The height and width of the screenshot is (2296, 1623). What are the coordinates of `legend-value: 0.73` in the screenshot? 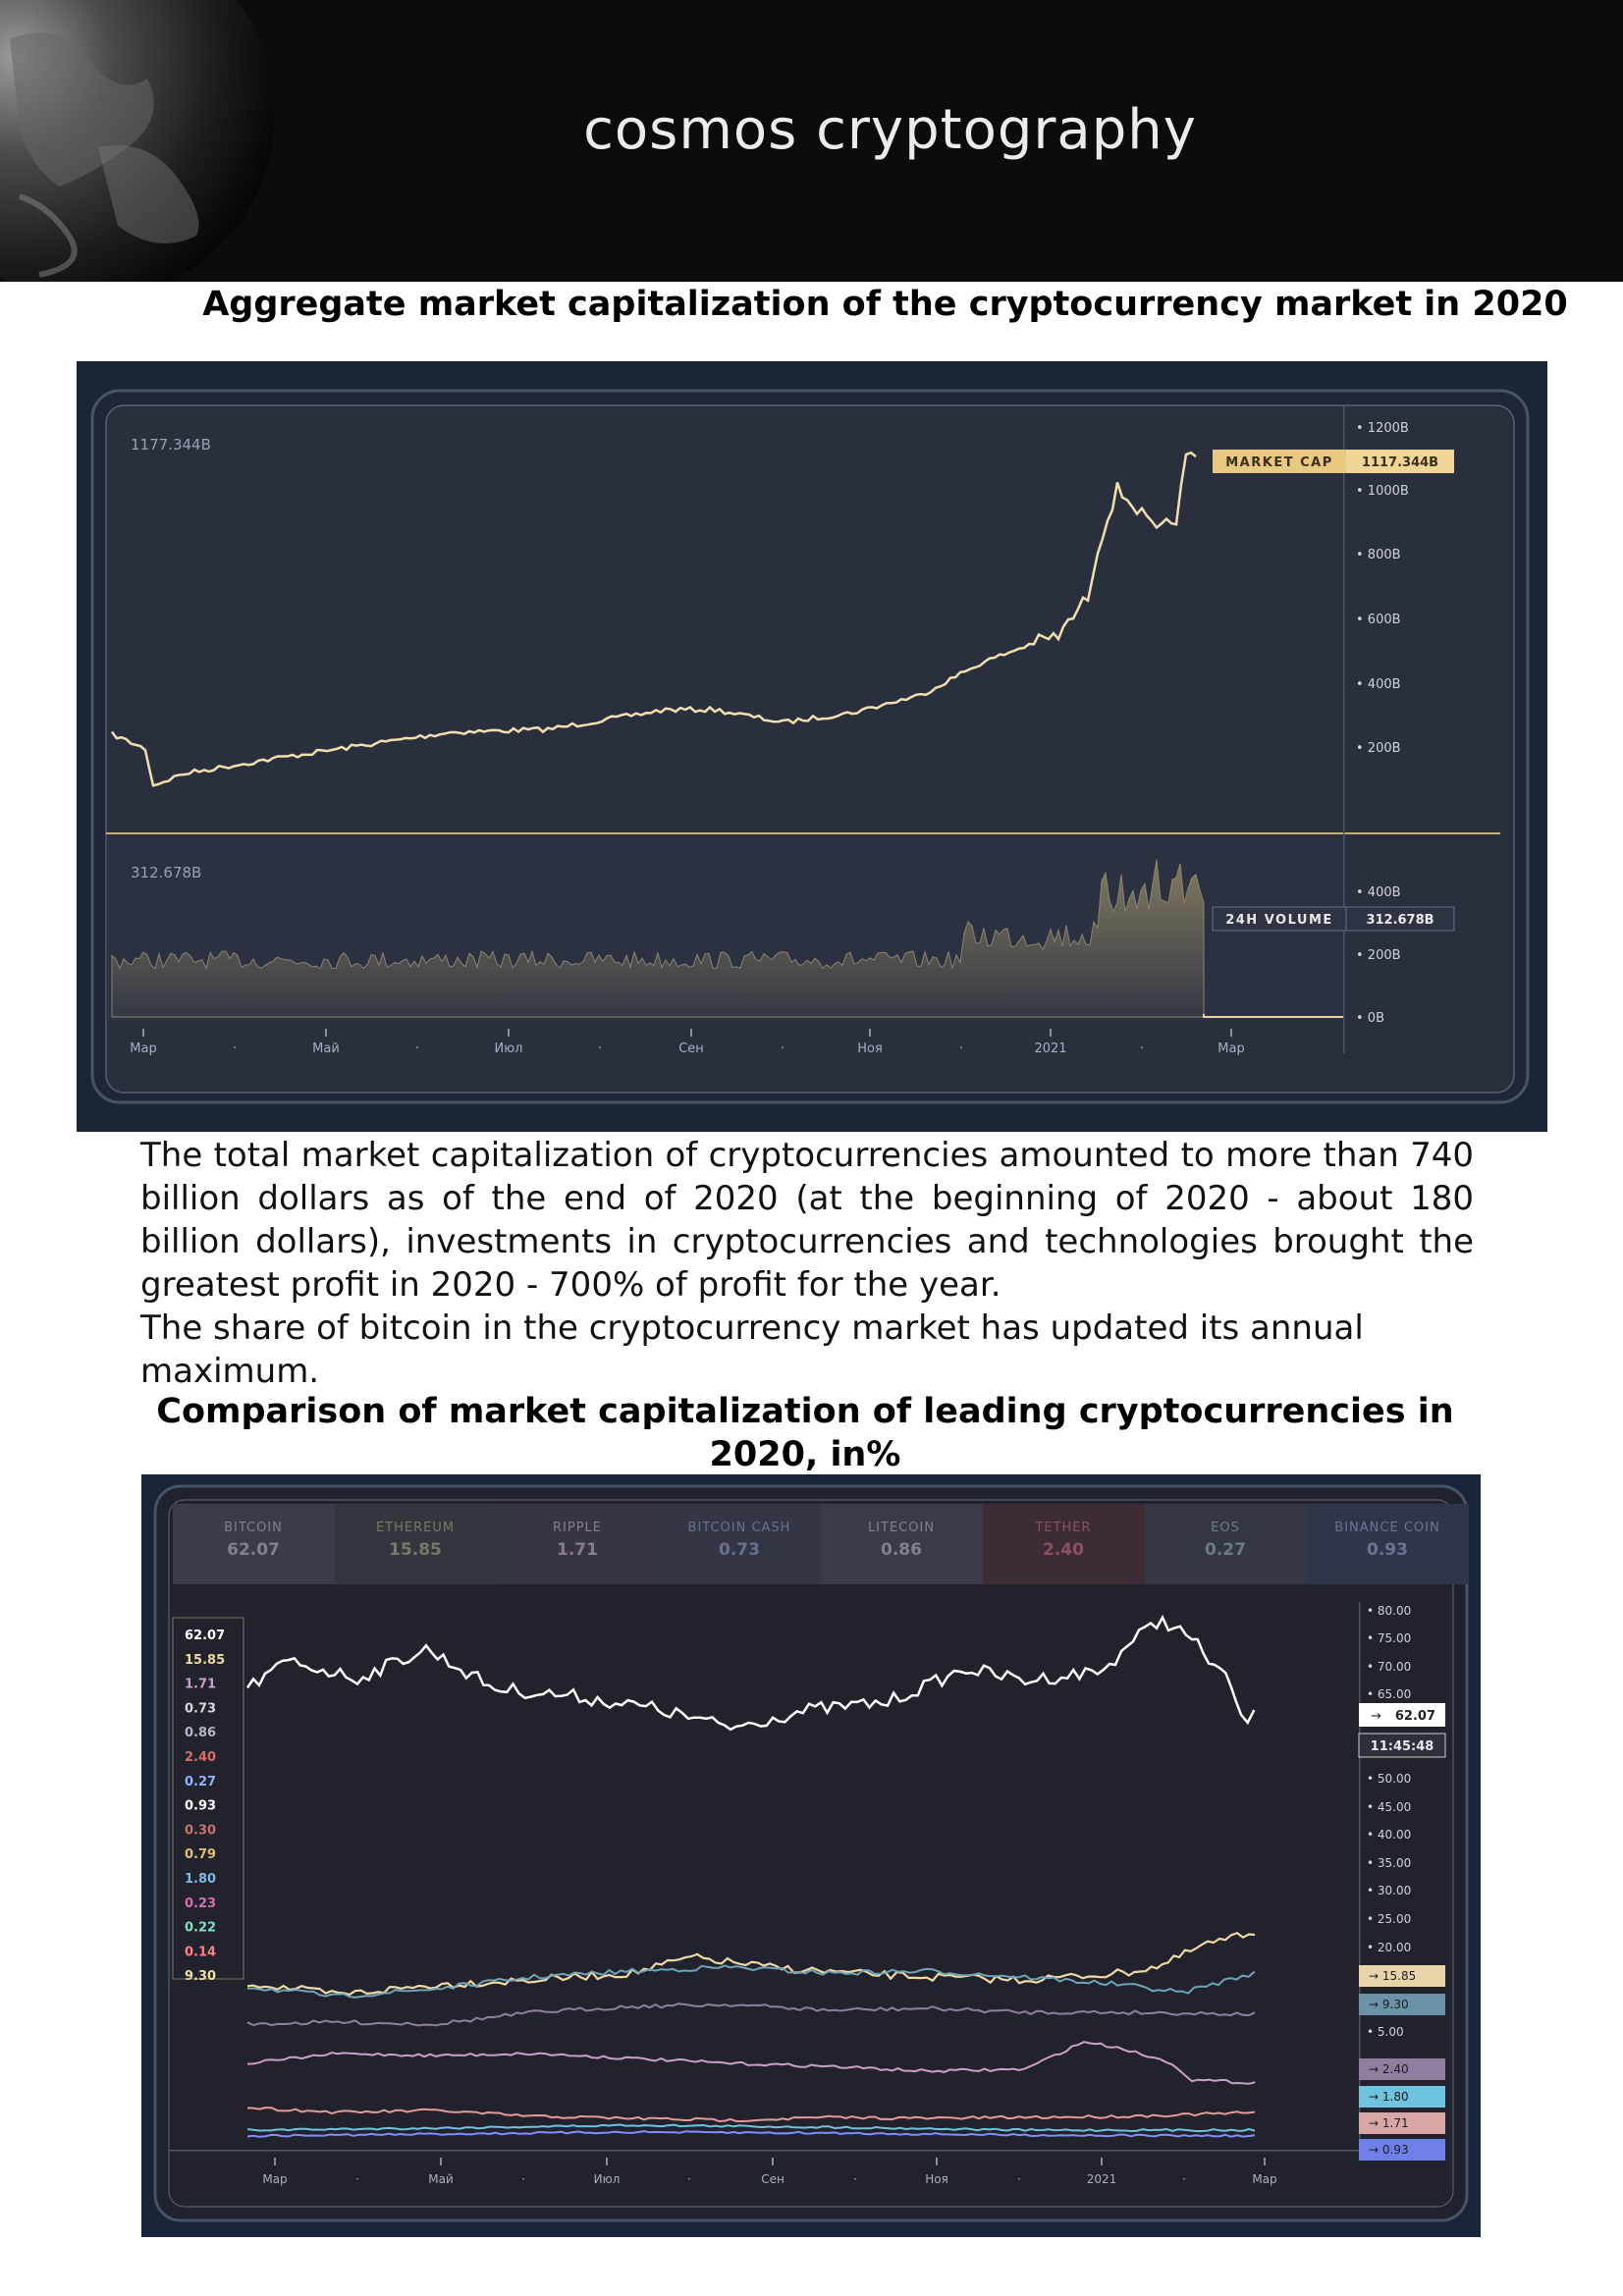 It's located at (201, 1708).